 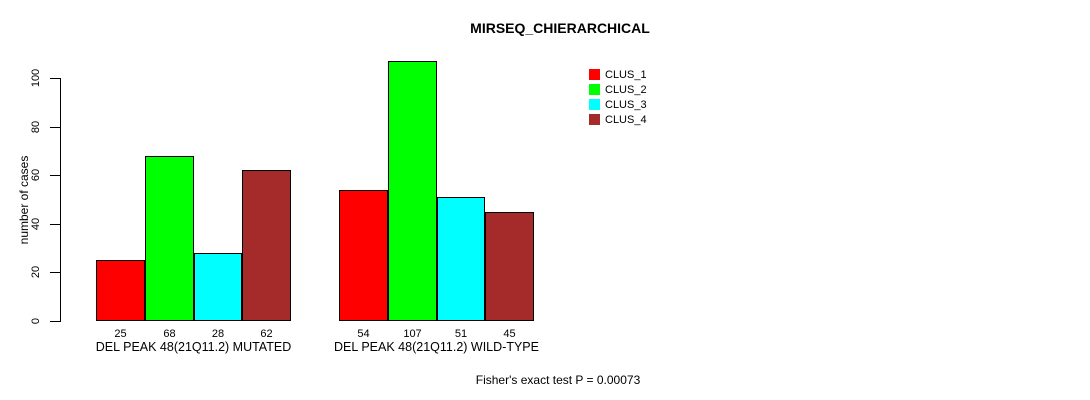 I want to click on legend-item-label: CLUS_3, so click(x=626, y=104).